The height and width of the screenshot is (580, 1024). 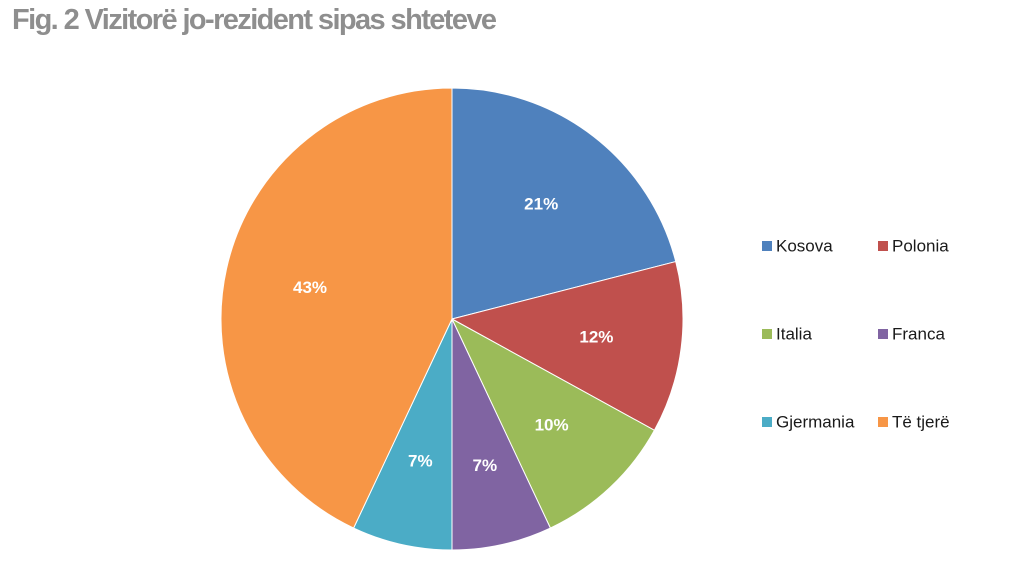 I want to click on pie-slice-polonia, so click(x=567, y=345).